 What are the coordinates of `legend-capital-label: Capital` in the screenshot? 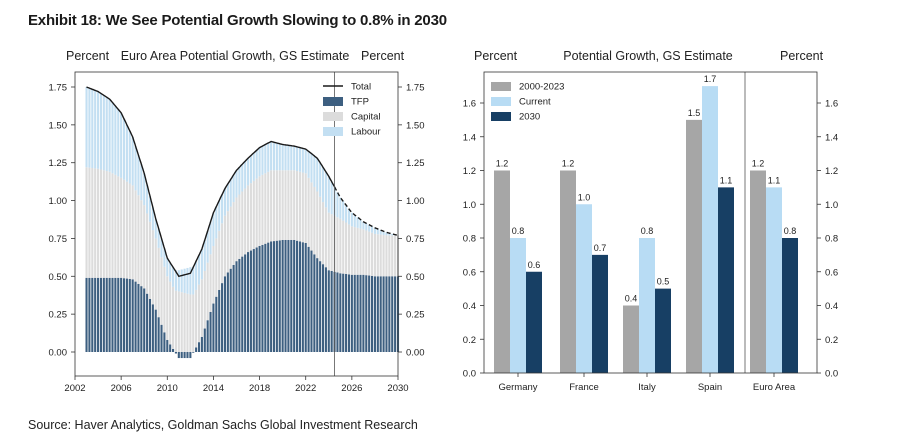 It's located at (366, 117).